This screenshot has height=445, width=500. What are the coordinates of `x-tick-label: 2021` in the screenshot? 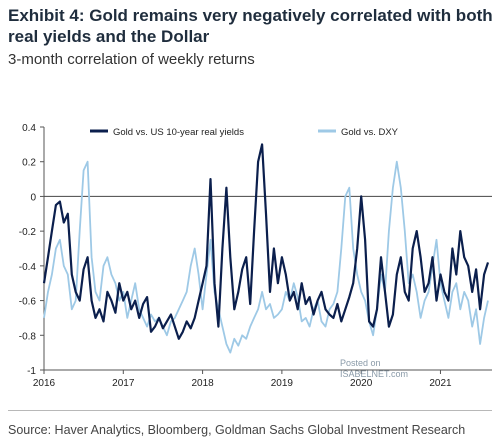 It's located at (440, 383).